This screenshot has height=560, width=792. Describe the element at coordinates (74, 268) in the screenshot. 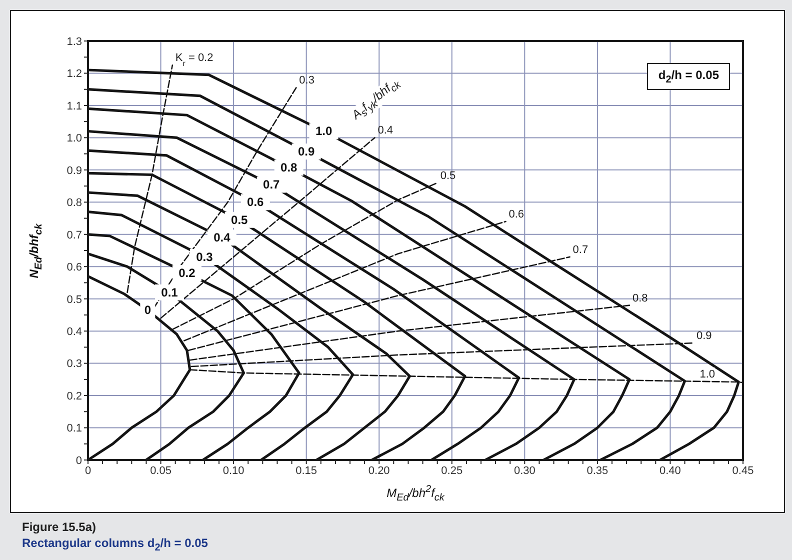

I see `y-tick-label: 0.6` at that location.